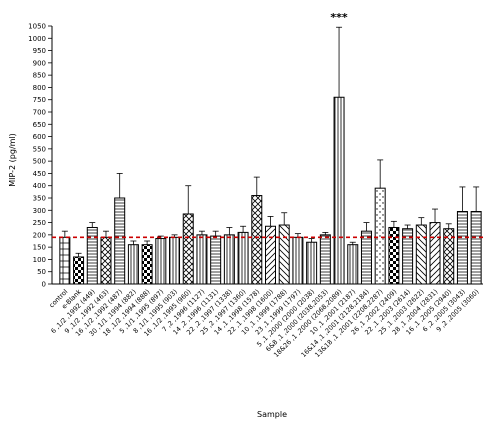 The height and width of the screenshot is (431, 491). Describe the element at coordinates (39, 174) in the screenshot. I see `y-tick-label: 450` at that location.